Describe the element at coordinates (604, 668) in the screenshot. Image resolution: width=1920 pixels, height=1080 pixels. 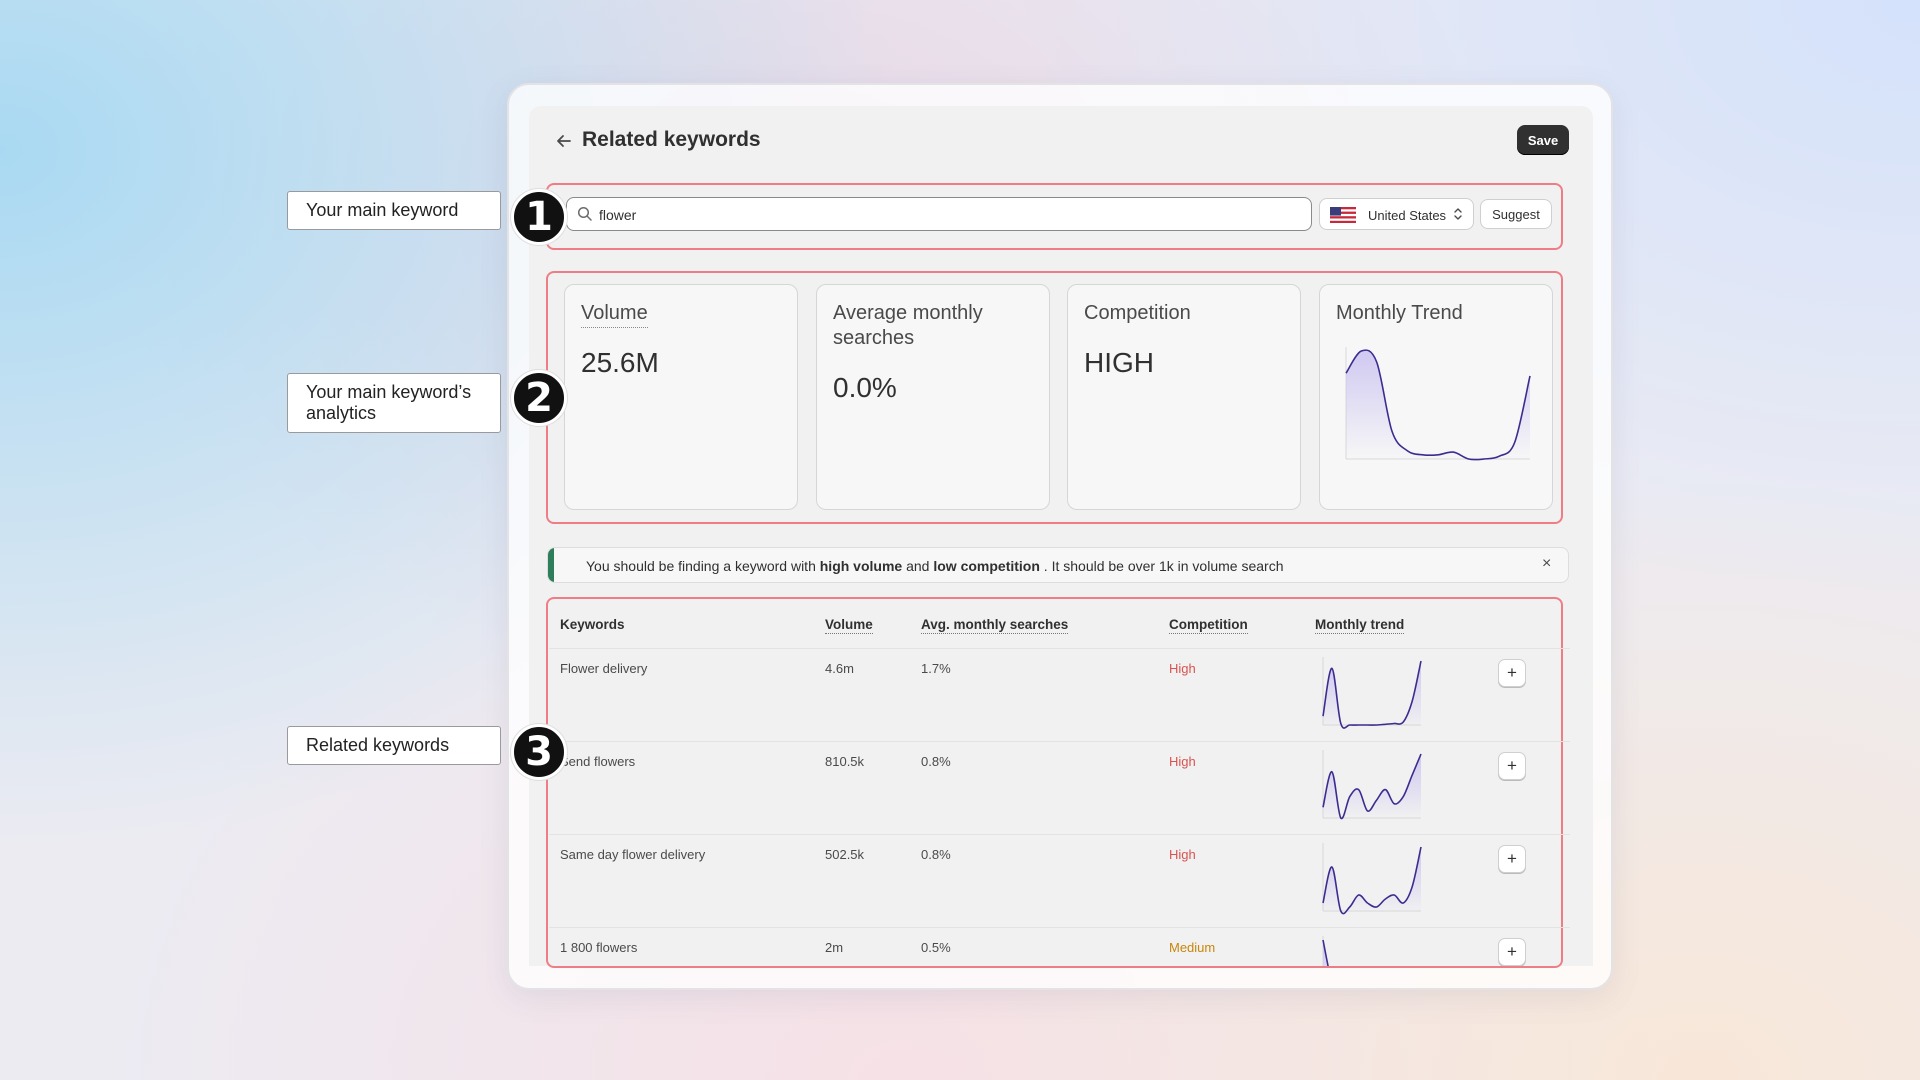
I see `row-keyword: Flower delivery` at that location.